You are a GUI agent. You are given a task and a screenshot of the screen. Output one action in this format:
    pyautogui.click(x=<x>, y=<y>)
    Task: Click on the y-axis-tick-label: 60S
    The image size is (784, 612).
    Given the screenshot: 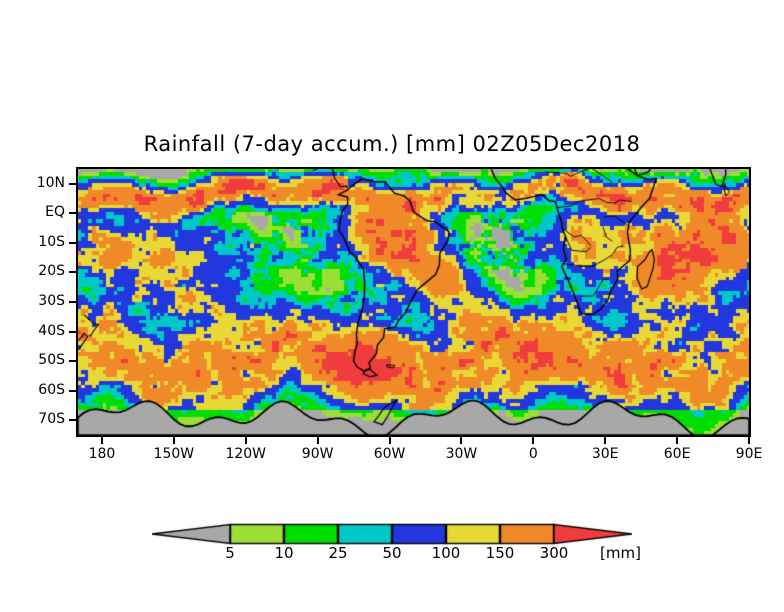 What is the action you would take?
    pyautogui.click(x=51, y=389)
    